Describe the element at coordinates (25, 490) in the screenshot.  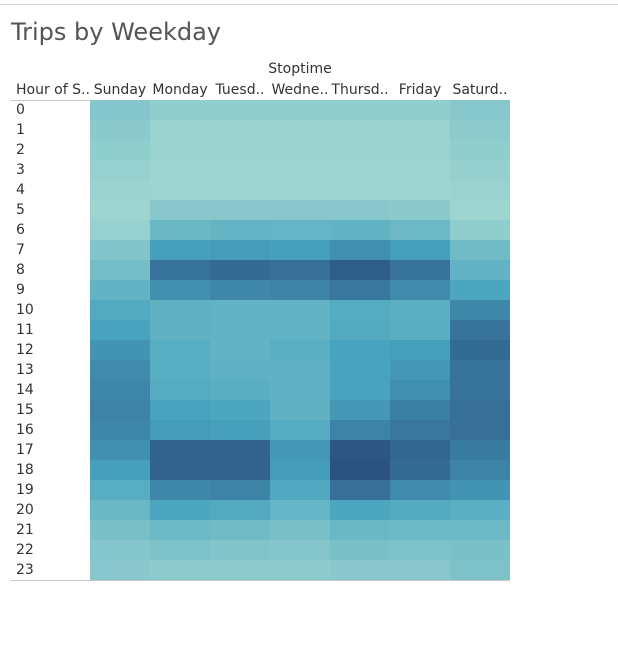
I see `row-label-hour-19: 19` at that location.